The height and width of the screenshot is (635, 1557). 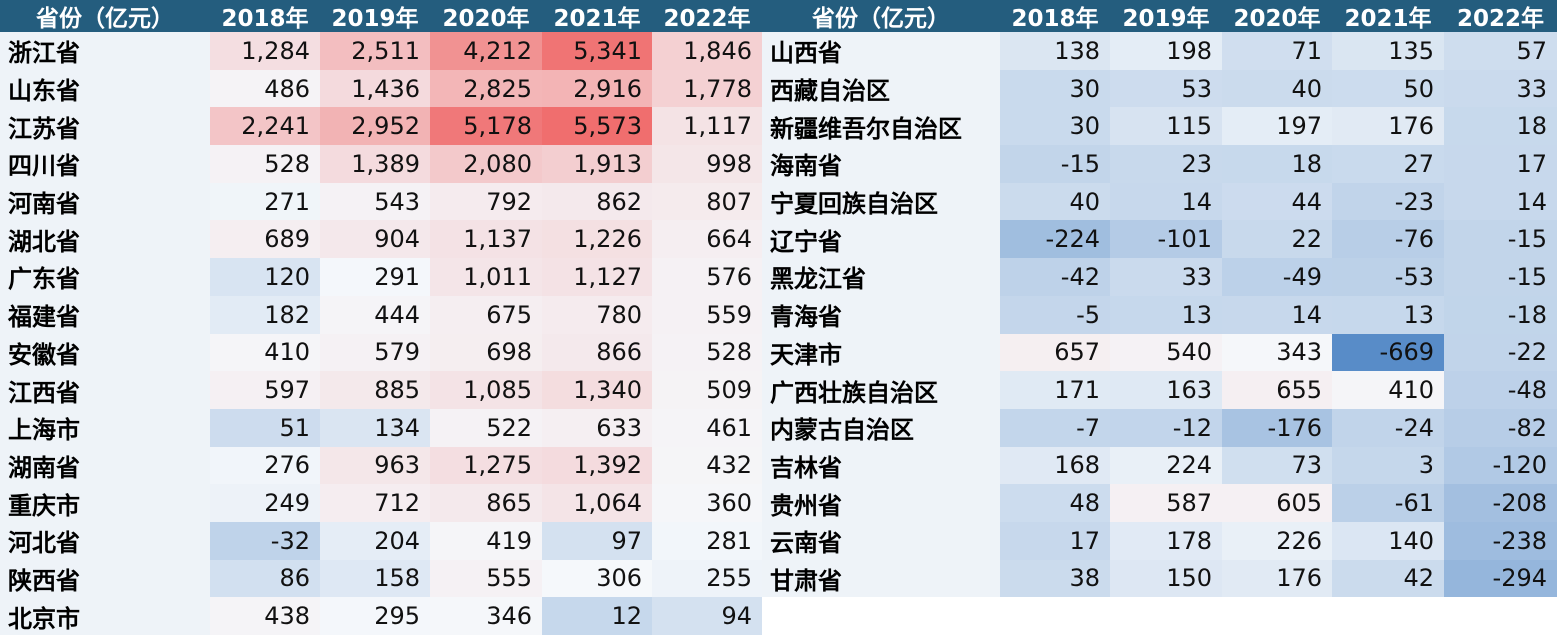 What do you see at coordinates (105, 465) in the screenshot?
I see `province-name: 湖南省` at bounding box center [105, 465].